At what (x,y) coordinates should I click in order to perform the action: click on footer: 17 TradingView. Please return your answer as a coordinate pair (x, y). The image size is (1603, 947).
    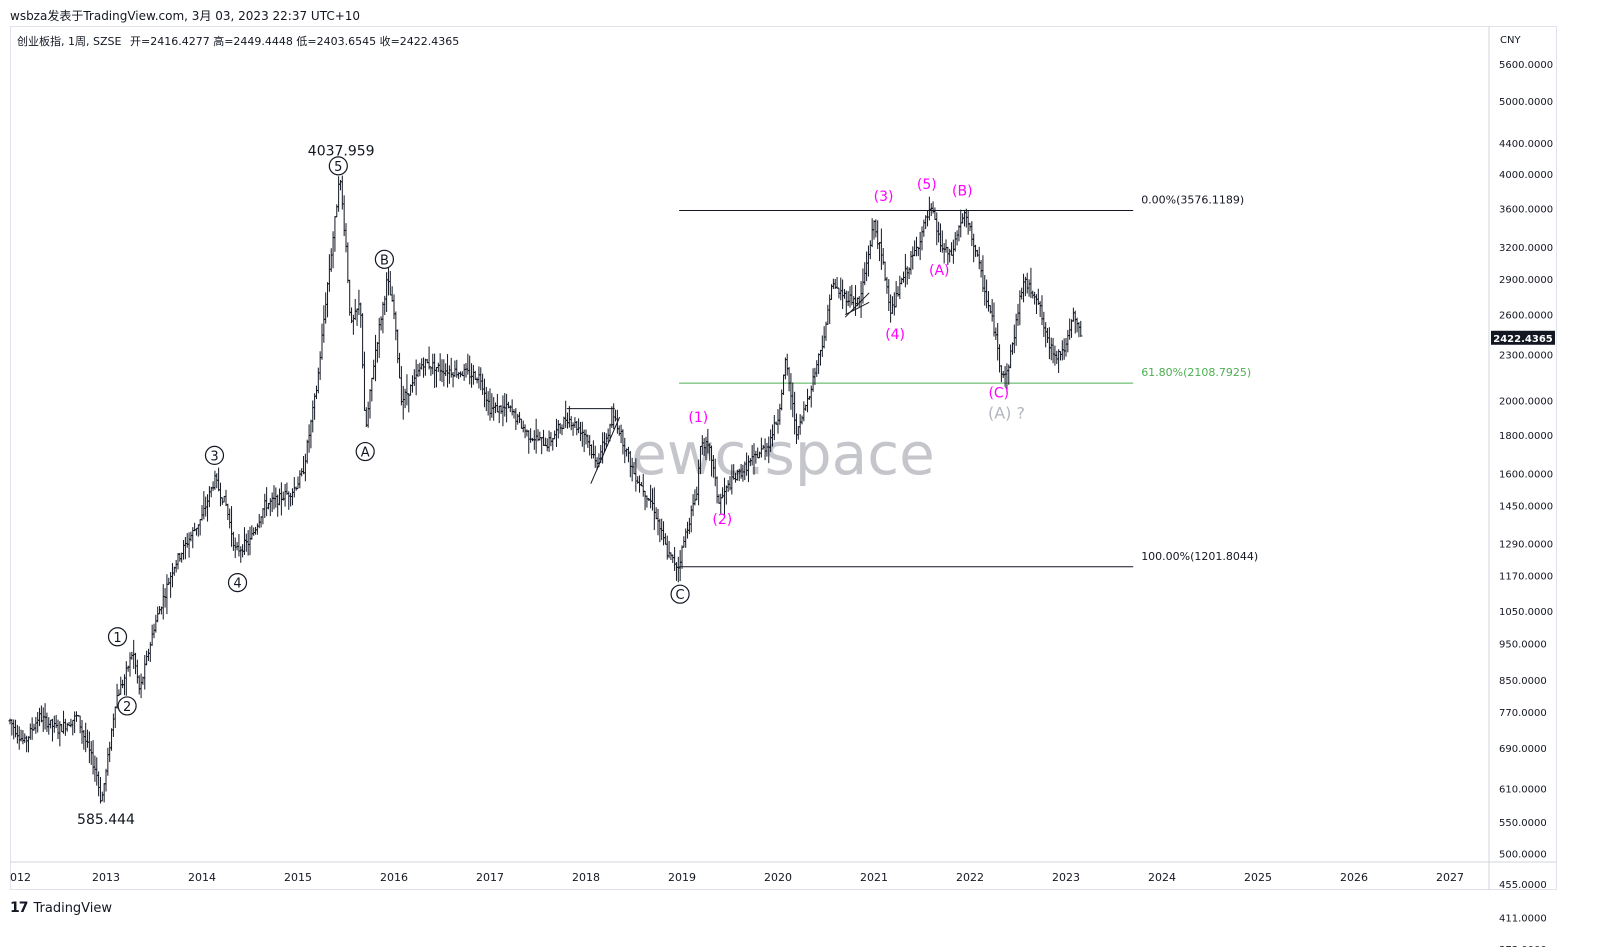
    Looking at the image, I should click on (61, 908).